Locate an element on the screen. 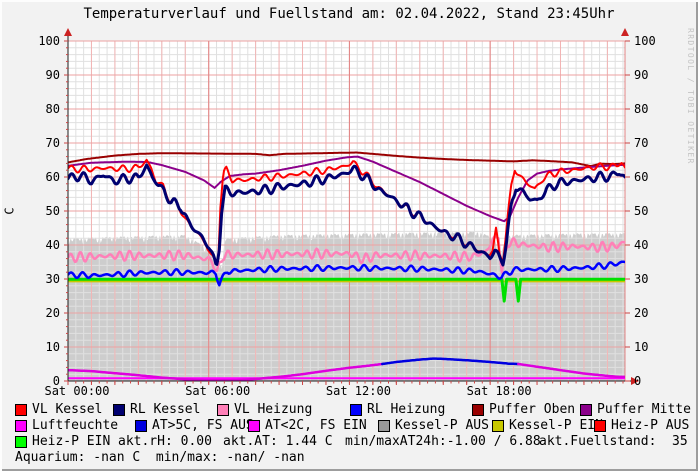 The image size is (698, 471). legend-label-min-maxat24h-1-00-6-88: min/maxAT24h:-1.00 / 6.88 is located at coordinates (443, 441).